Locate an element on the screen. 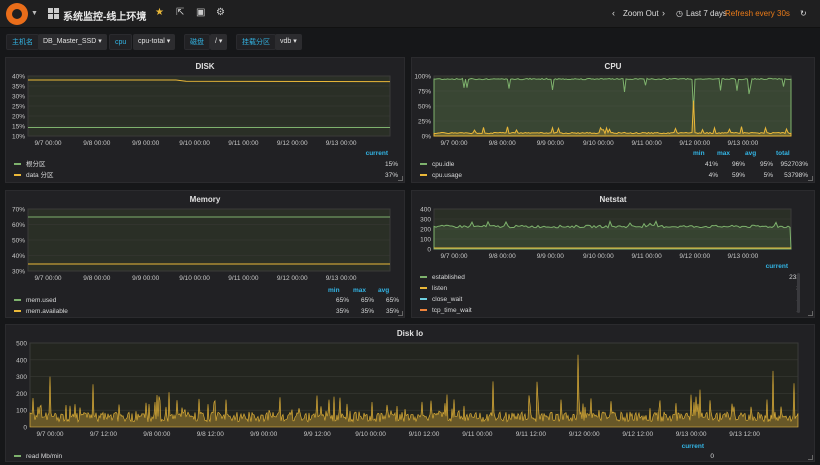 This screenshot has width=820, height=465. time-back-icon: ‹ is located at coordinates (613, 13).